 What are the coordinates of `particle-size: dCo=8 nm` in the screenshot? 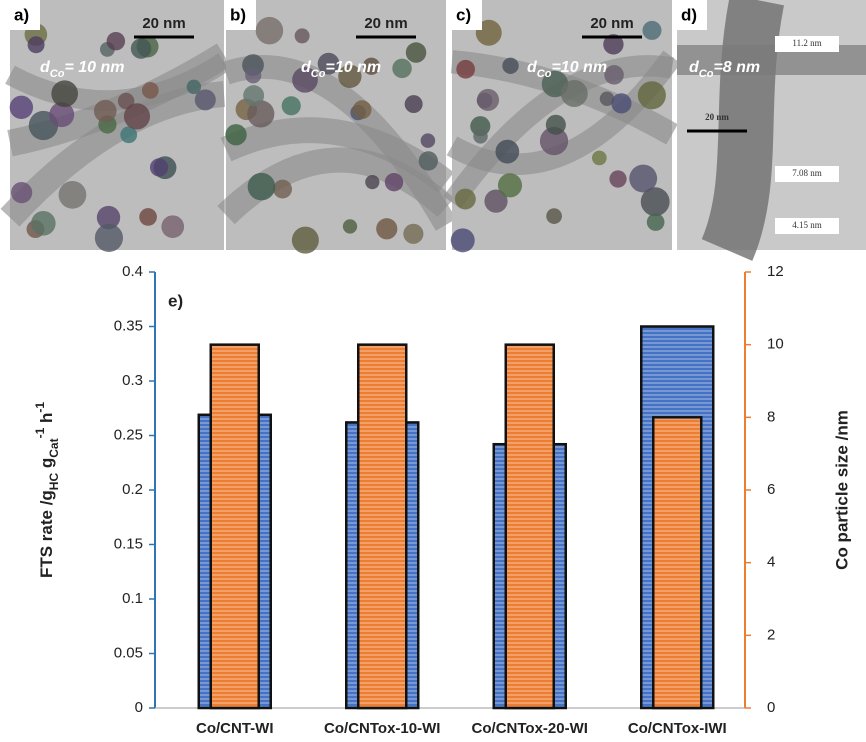 It's located at (724, 69).